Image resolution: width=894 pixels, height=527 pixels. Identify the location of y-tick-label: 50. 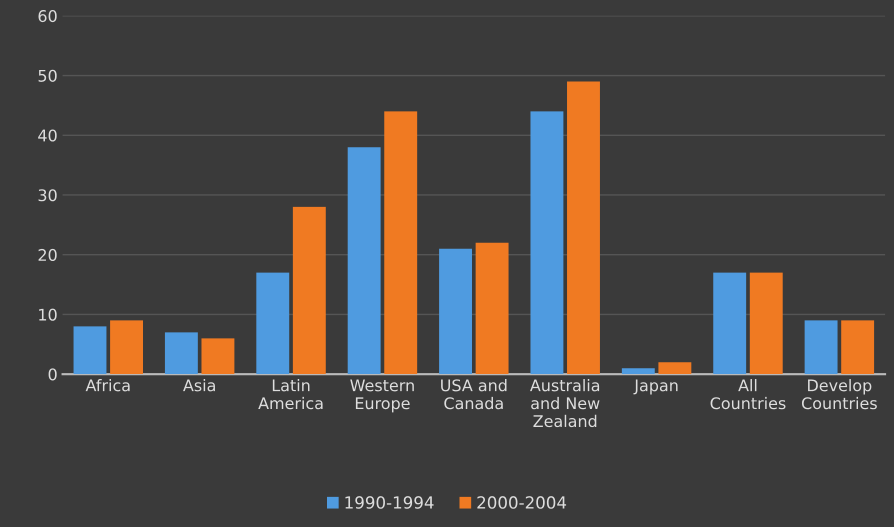
(47, 76).